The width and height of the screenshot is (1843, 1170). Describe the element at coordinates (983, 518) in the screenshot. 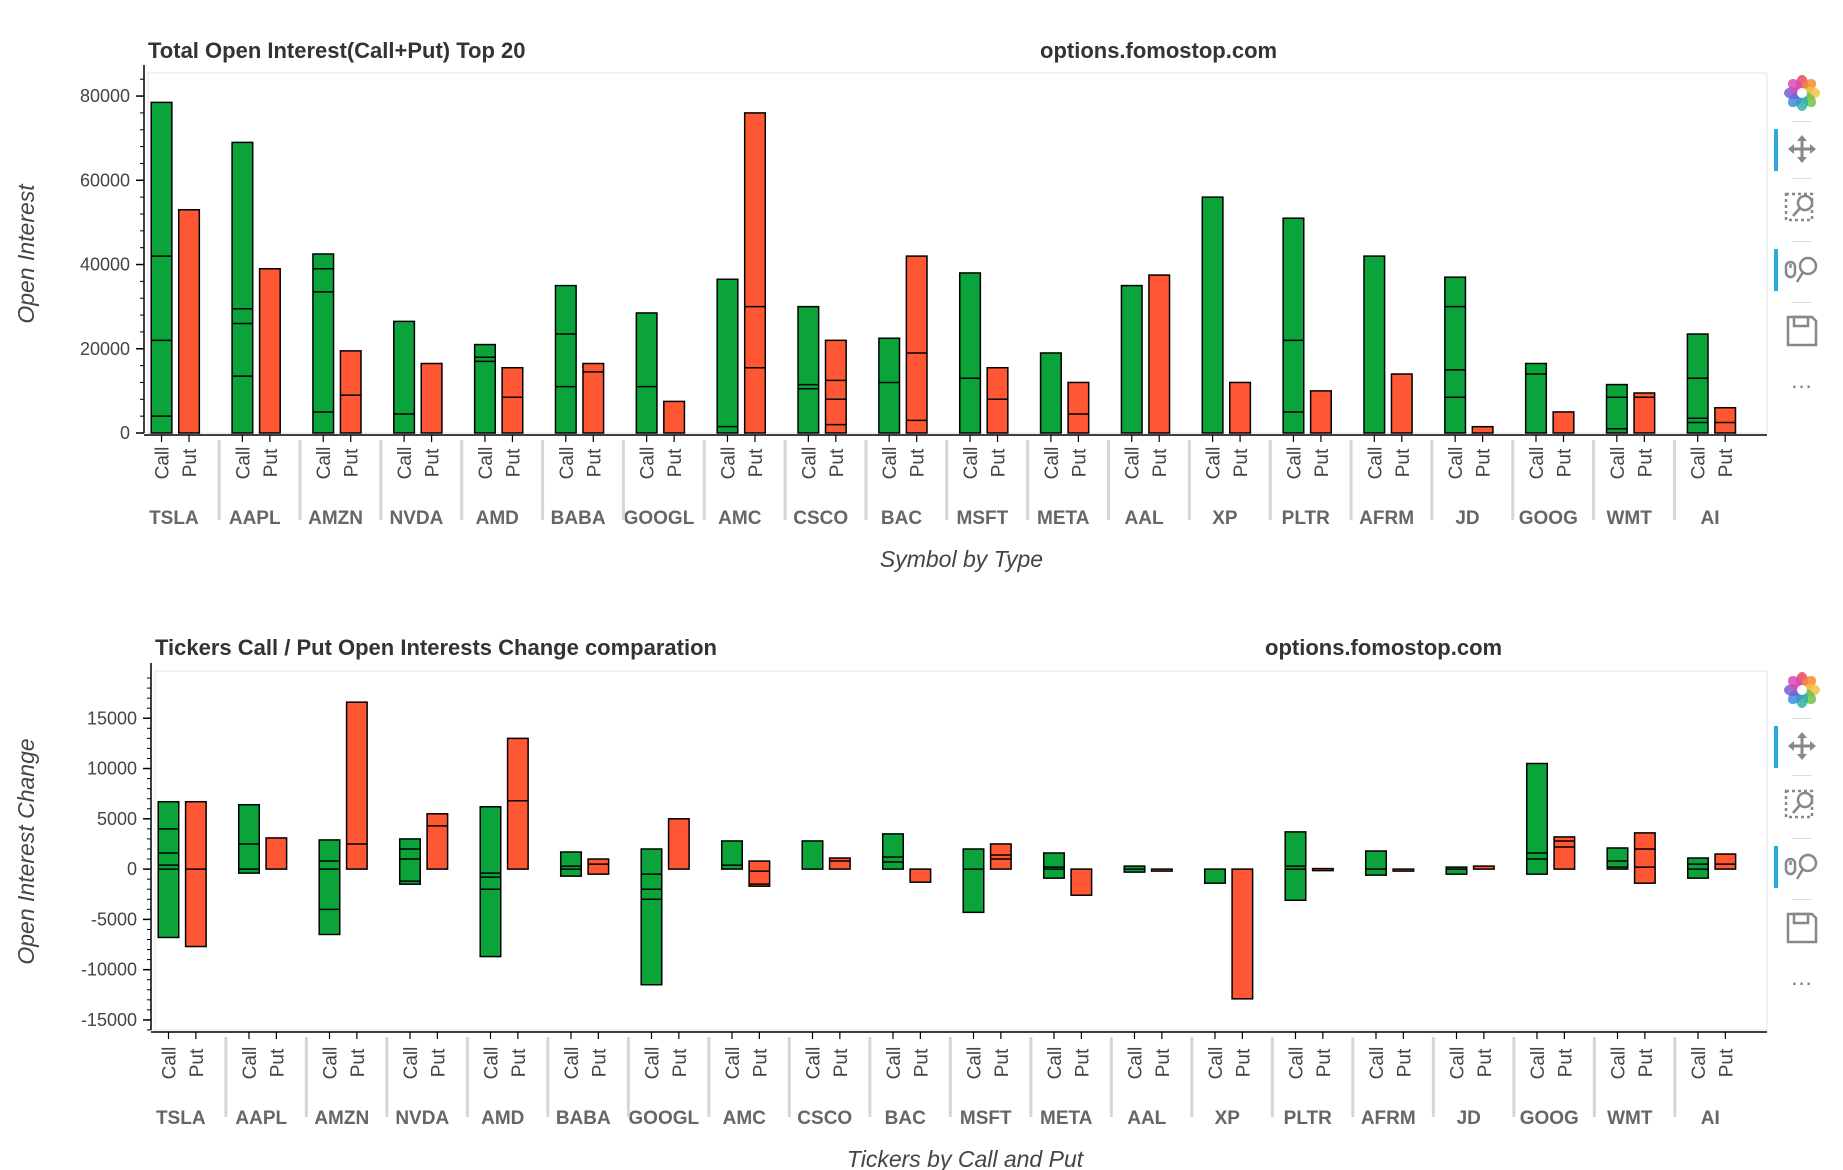

I see `symbol-tick-label: MSFT` at that location.